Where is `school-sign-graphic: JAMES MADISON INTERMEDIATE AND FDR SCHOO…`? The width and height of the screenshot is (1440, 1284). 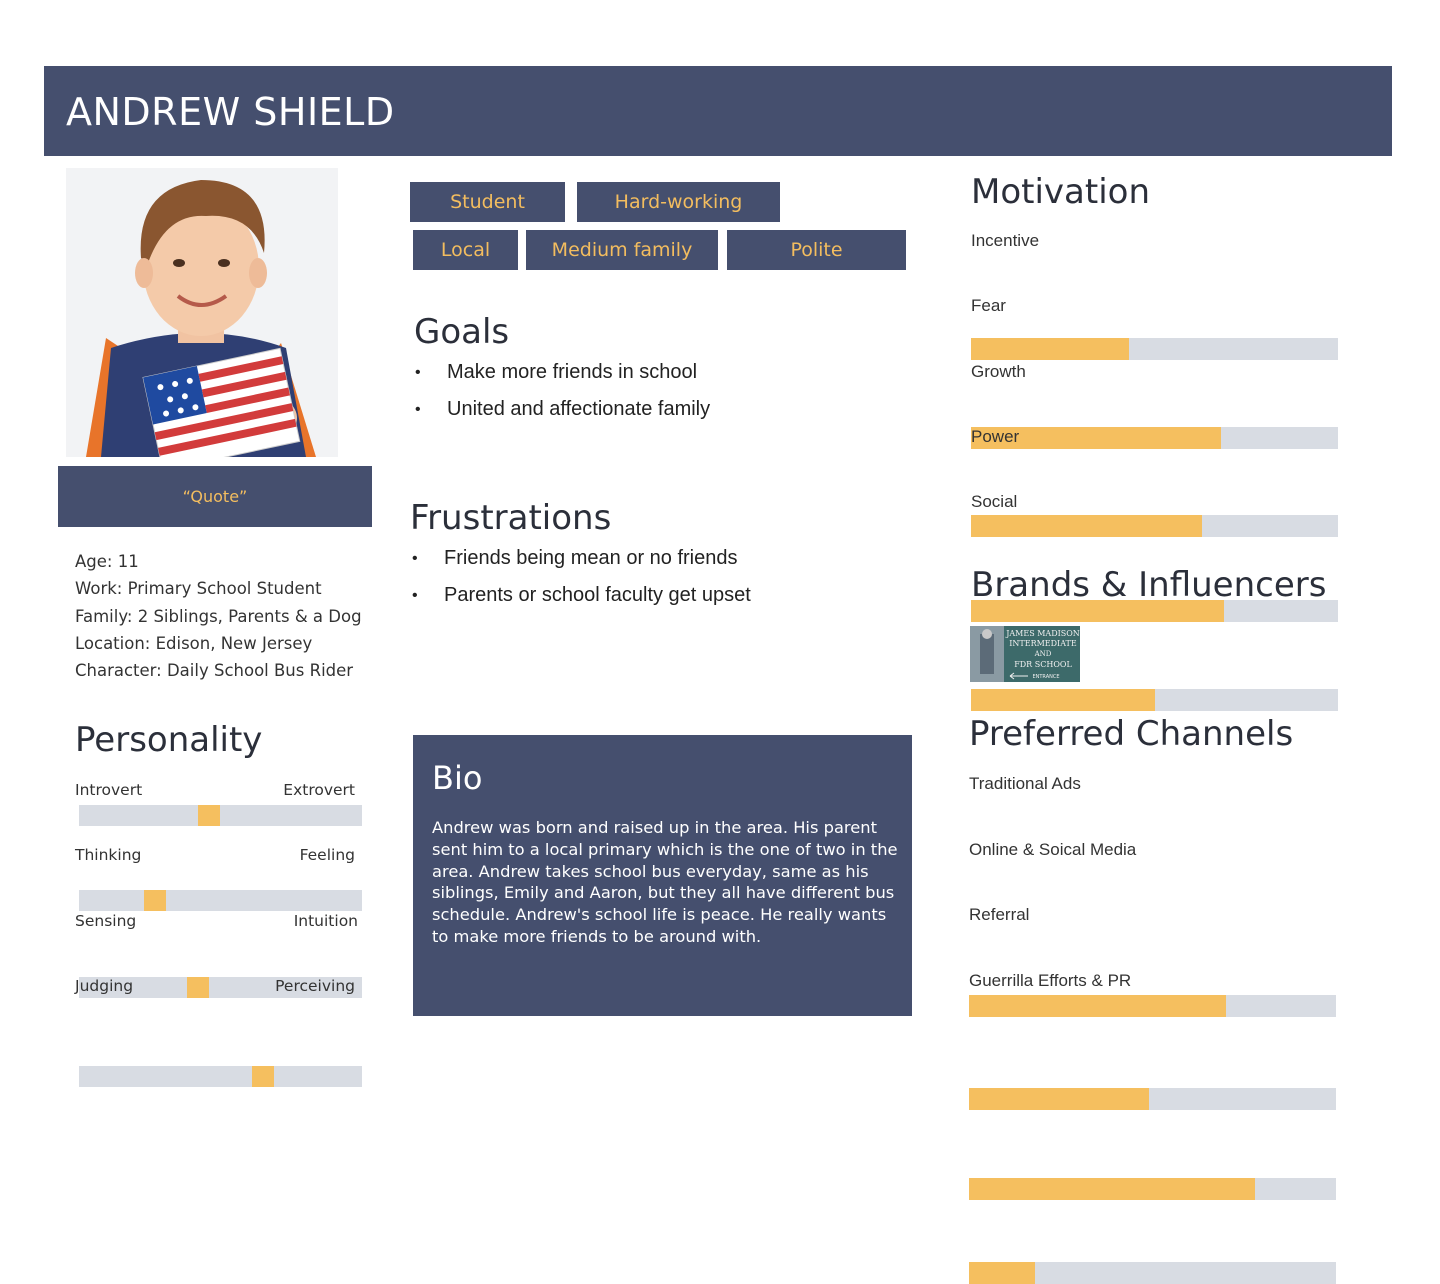
school-sign-graphic: JAMES MADISON INTERMEDIATE AND FDR SCHOO… is located at coordinates (1025, 654).